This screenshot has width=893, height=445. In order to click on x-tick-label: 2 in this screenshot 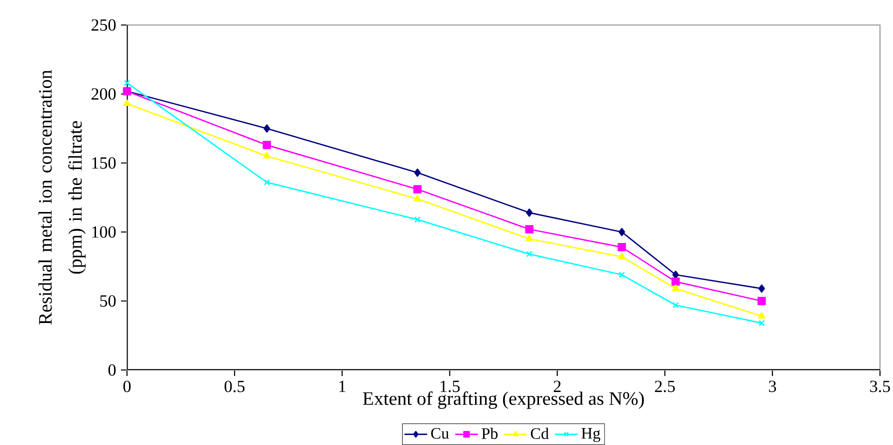, I will do `click(557, 386)`.